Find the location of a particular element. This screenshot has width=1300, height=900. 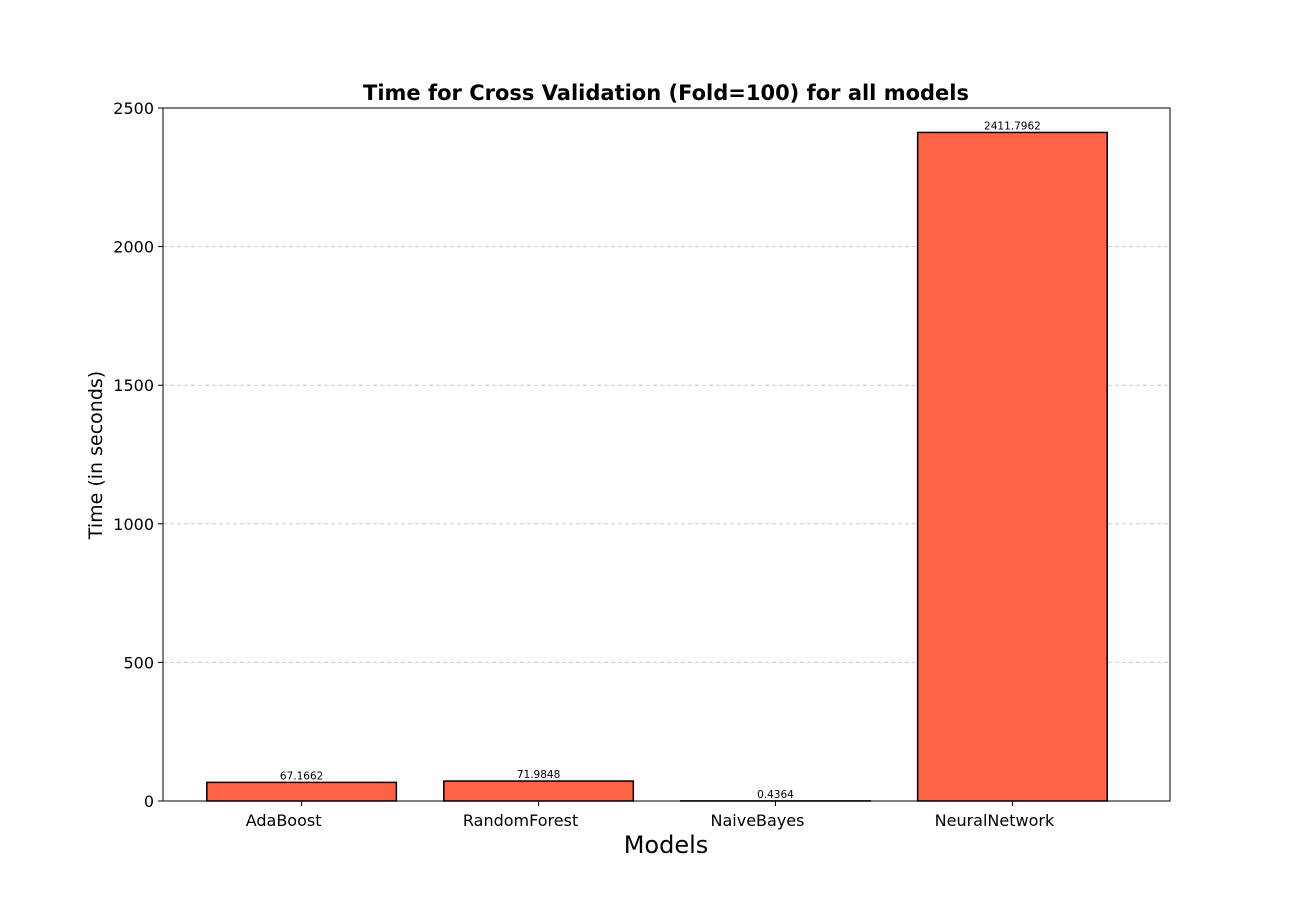

bar-adaboost is located at coordinates (302, 791).